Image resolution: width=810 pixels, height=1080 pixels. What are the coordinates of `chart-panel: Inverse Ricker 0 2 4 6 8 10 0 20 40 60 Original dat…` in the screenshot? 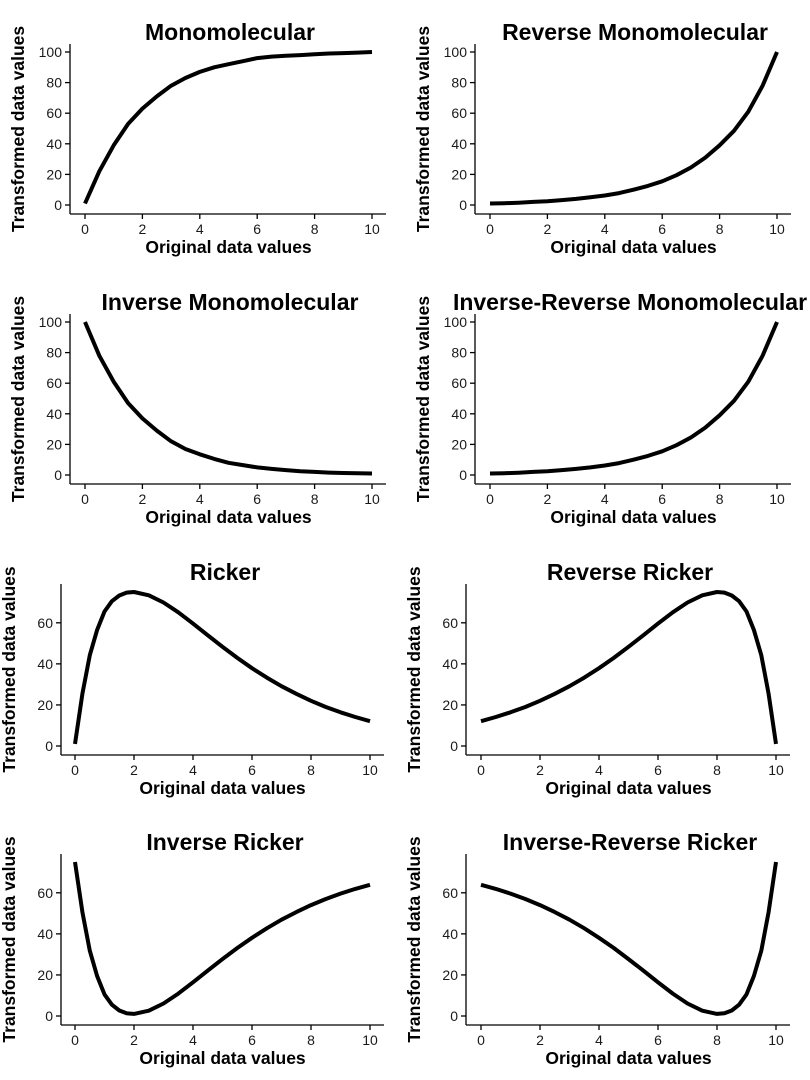 It's located at (192, 948).